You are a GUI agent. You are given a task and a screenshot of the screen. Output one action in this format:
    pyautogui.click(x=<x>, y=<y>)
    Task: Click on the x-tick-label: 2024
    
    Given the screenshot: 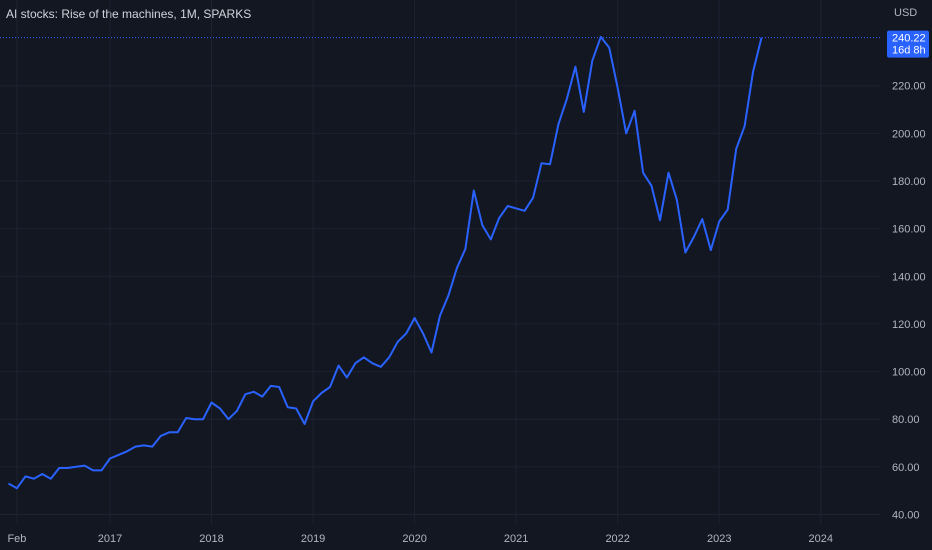 What is the action you would take?
    pyautogui.click(x=821, y=539)
    